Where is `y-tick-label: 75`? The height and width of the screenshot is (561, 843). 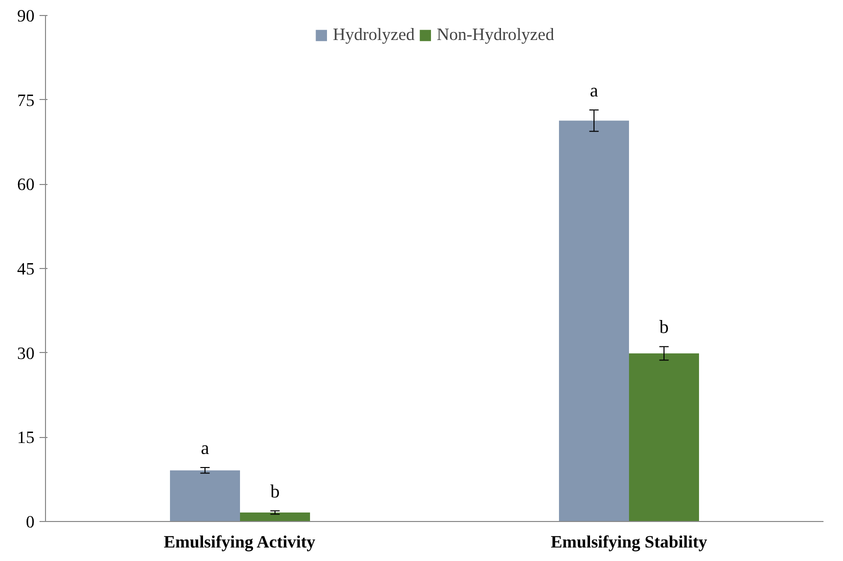 y-tick-label: 75 is located at coordinates (25, 100).